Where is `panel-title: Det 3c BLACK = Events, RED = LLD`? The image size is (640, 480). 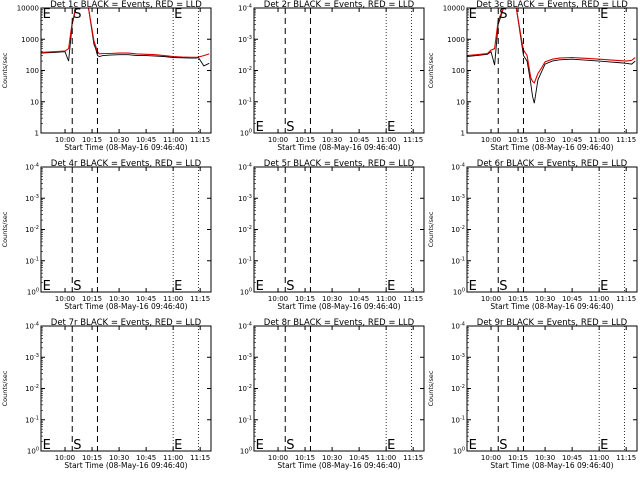
panel-title: Det 3c BLACK = Events, RED = LLD is located at coordinates (552, 5).